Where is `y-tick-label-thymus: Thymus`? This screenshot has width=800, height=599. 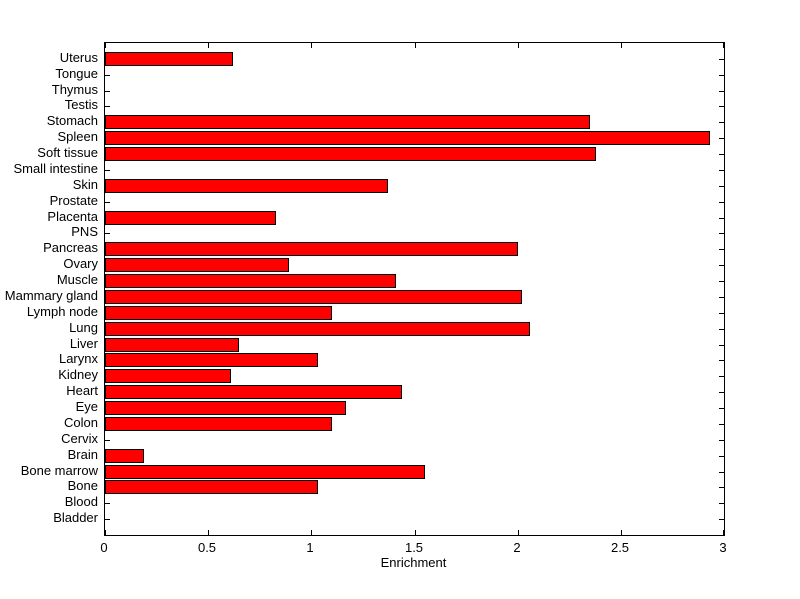 y-tick-label-thymus: Thymus is located at coordinates (74, 89).